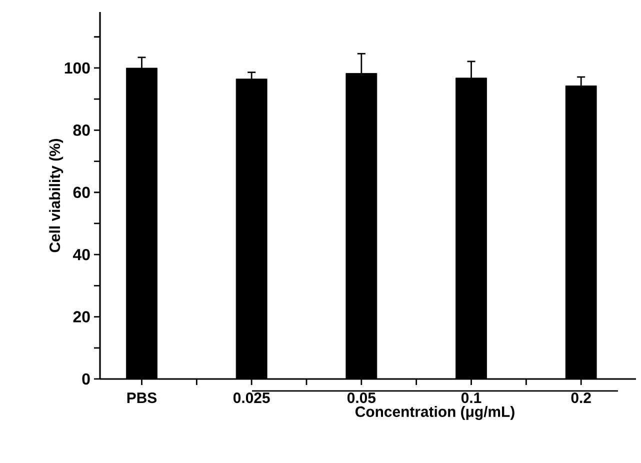  I want to click on x-tick-label: 0.05, so click(361, 398).